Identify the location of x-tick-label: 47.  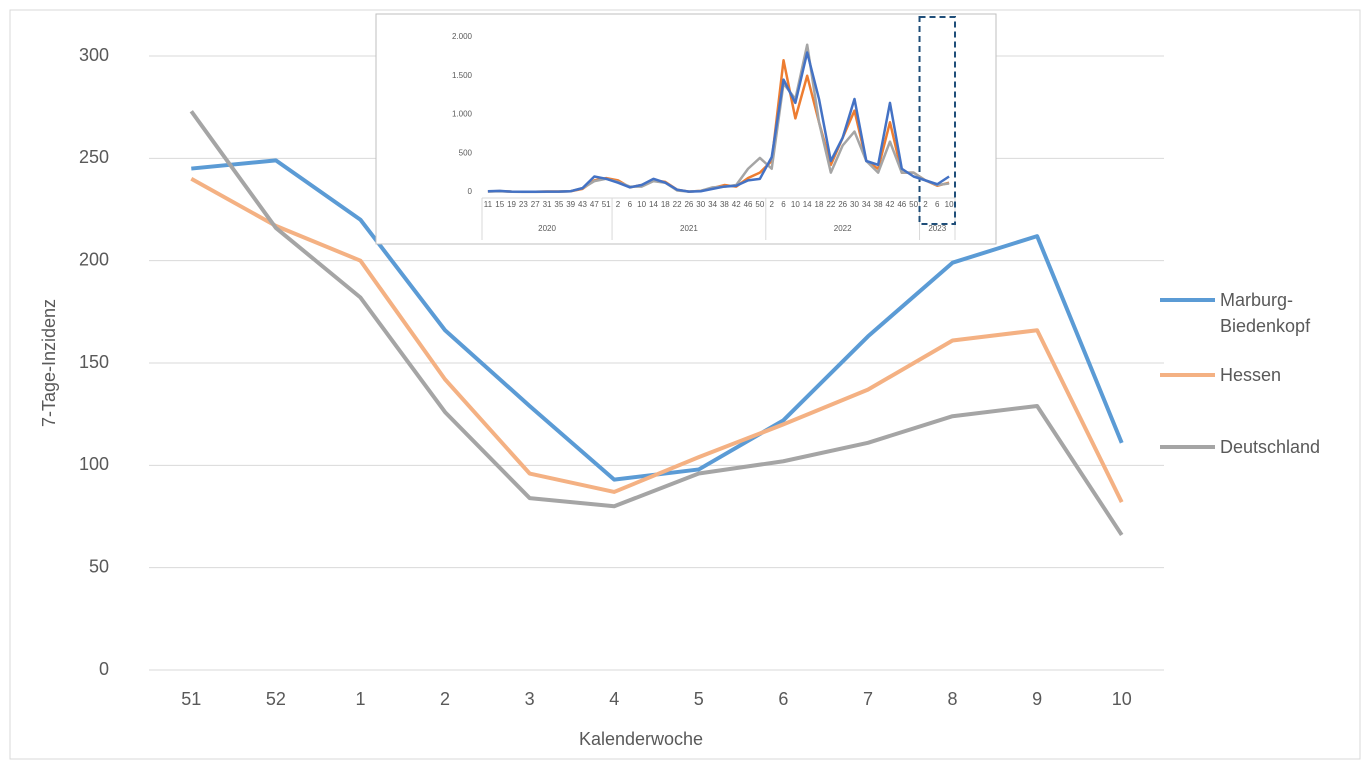
(594, 204).